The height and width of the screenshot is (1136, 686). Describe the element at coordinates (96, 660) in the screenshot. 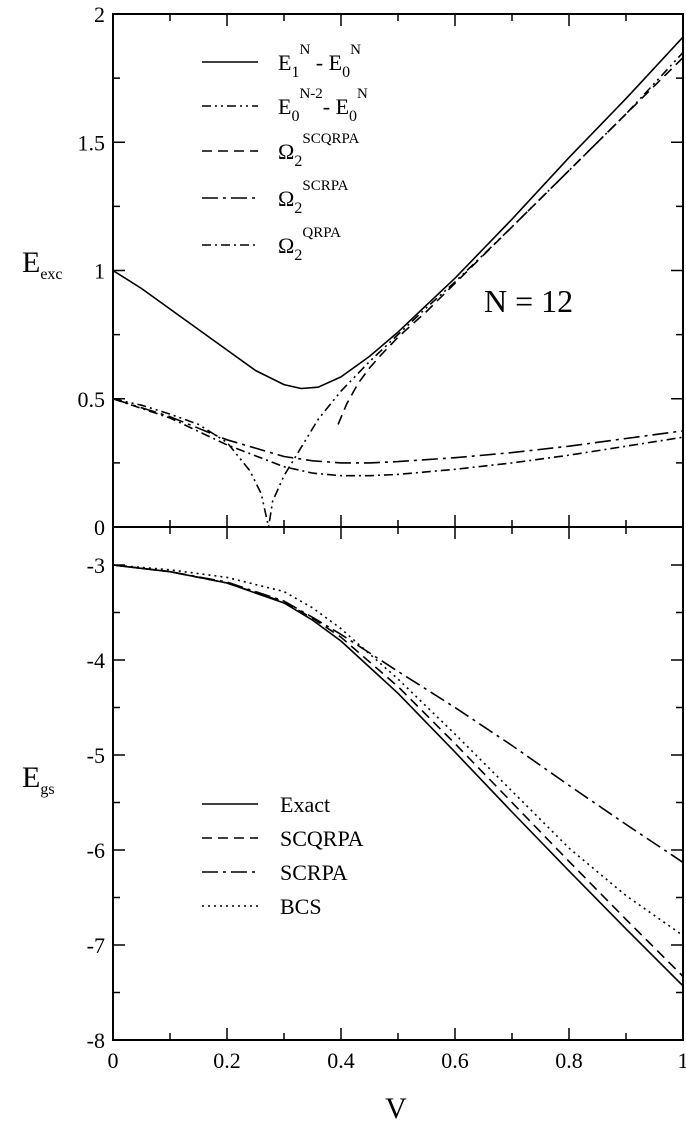

I see `y-tick-label: -4` at that location.